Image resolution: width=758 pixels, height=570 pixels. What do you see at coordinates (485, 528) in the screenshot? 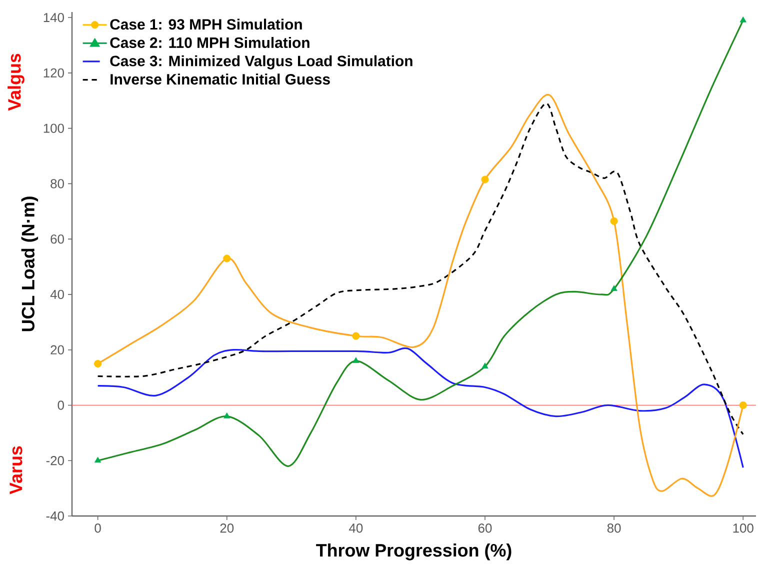
I see `x-tick-label: 60` at bounding box center [485, 528].